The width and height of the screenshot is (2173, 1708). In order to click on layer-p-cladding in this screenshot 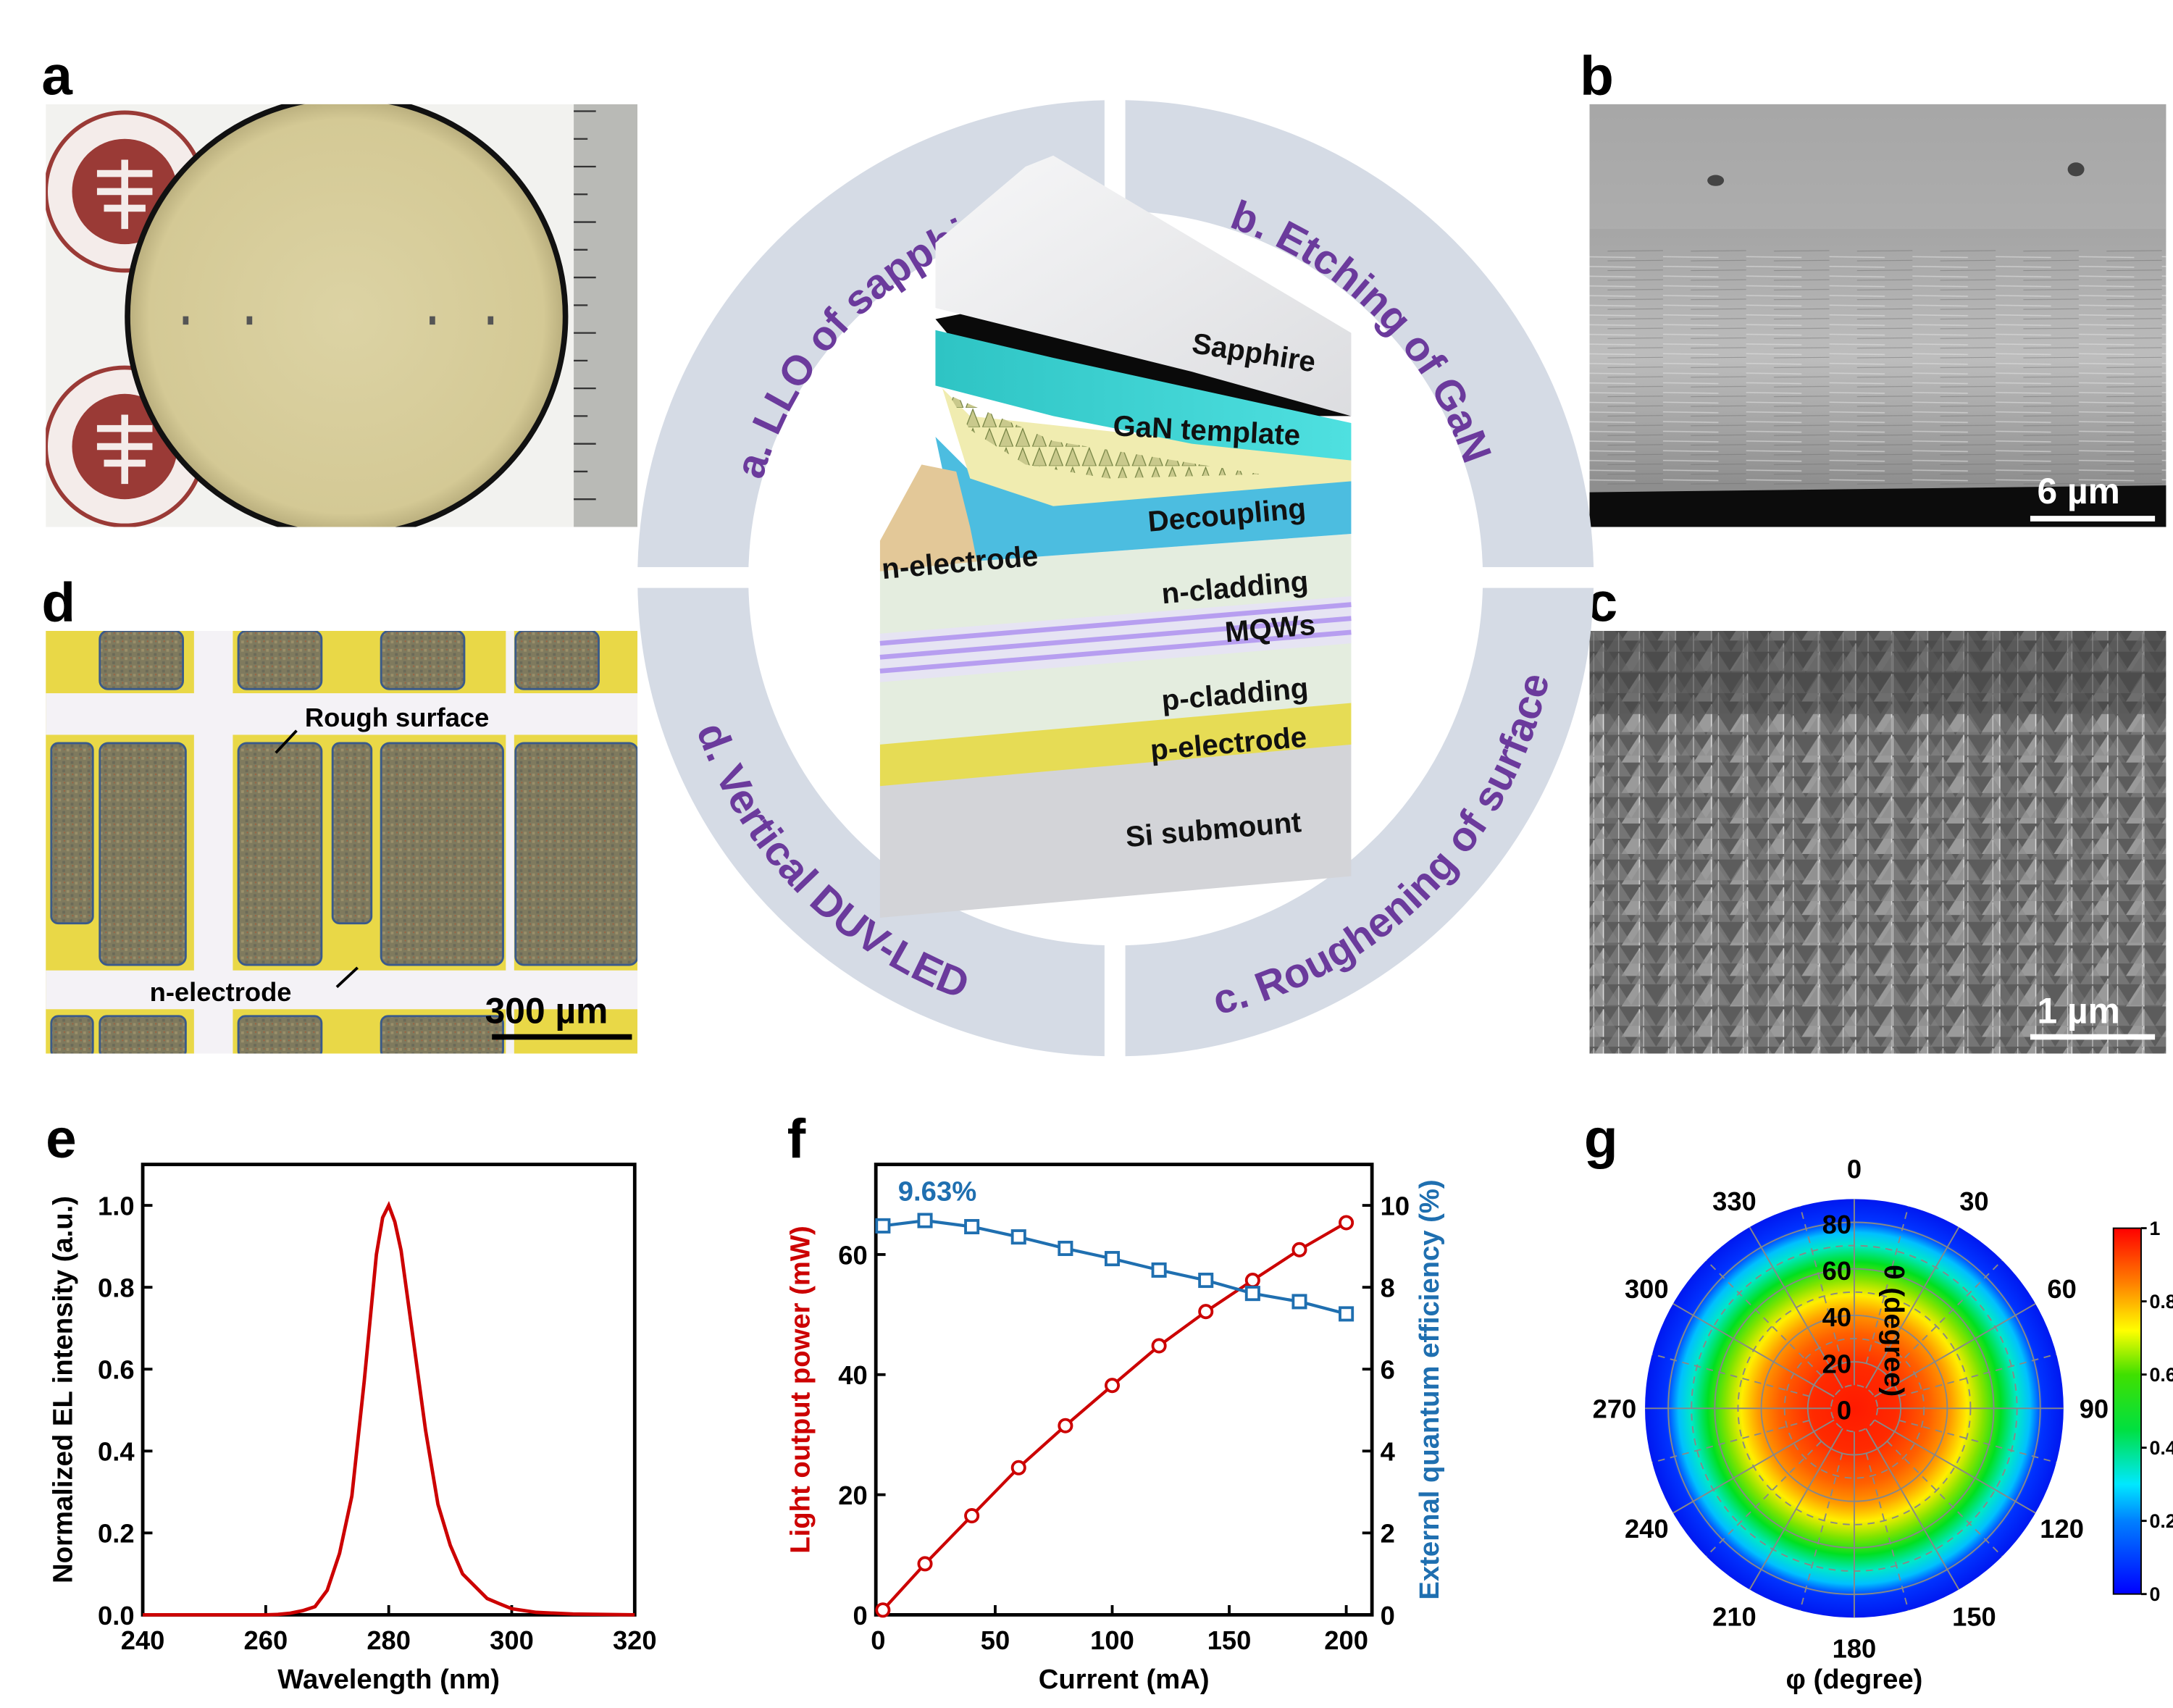, I will do `click(1116, 693)`.